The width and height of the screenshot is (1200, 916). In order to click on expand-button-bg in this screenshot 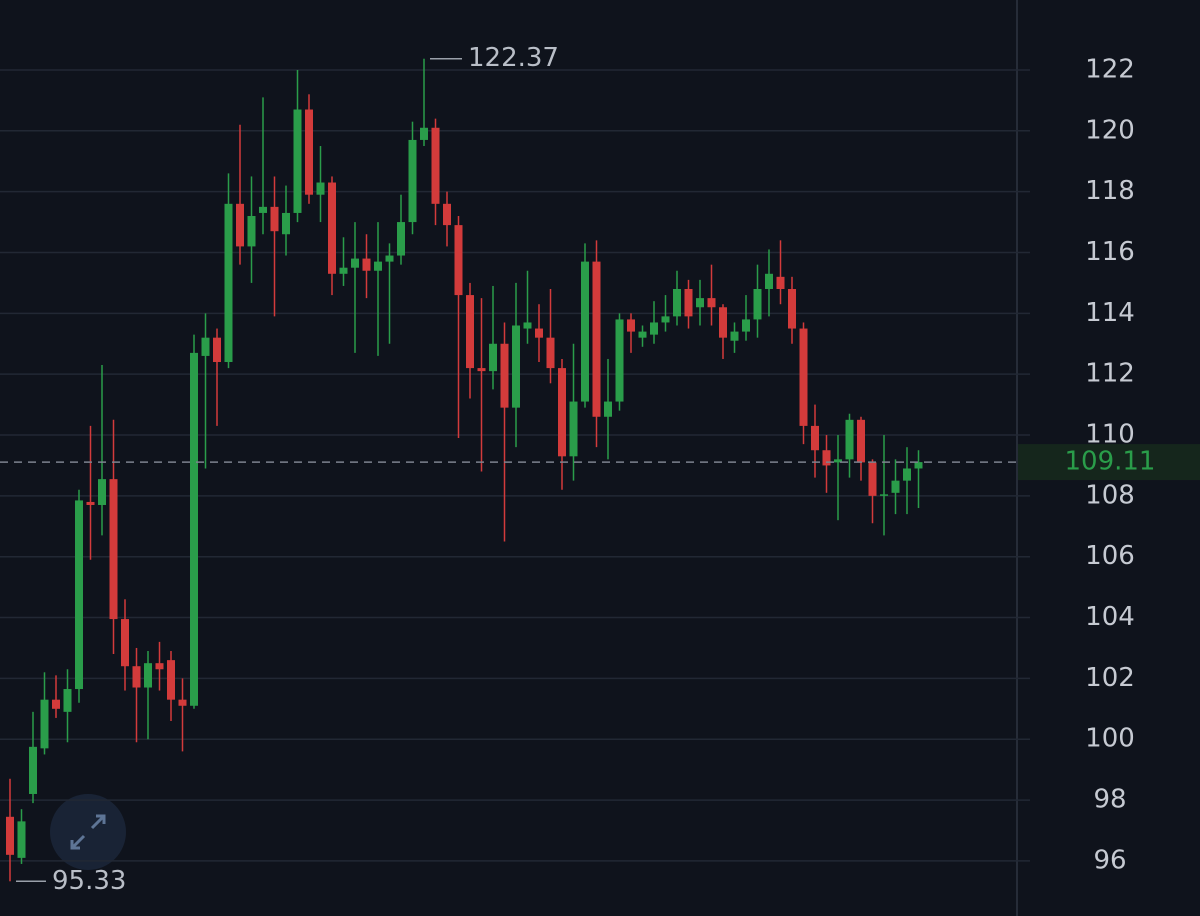, I will do `click(88, 832)`.